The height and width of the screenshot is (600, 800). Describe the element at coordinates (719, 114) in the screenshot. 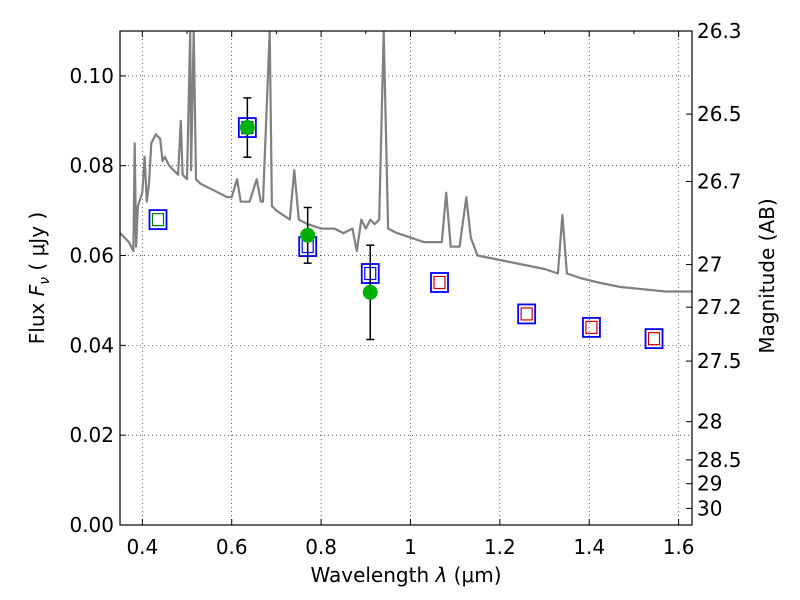

I see `right-tick-label: 26.5` at that location.